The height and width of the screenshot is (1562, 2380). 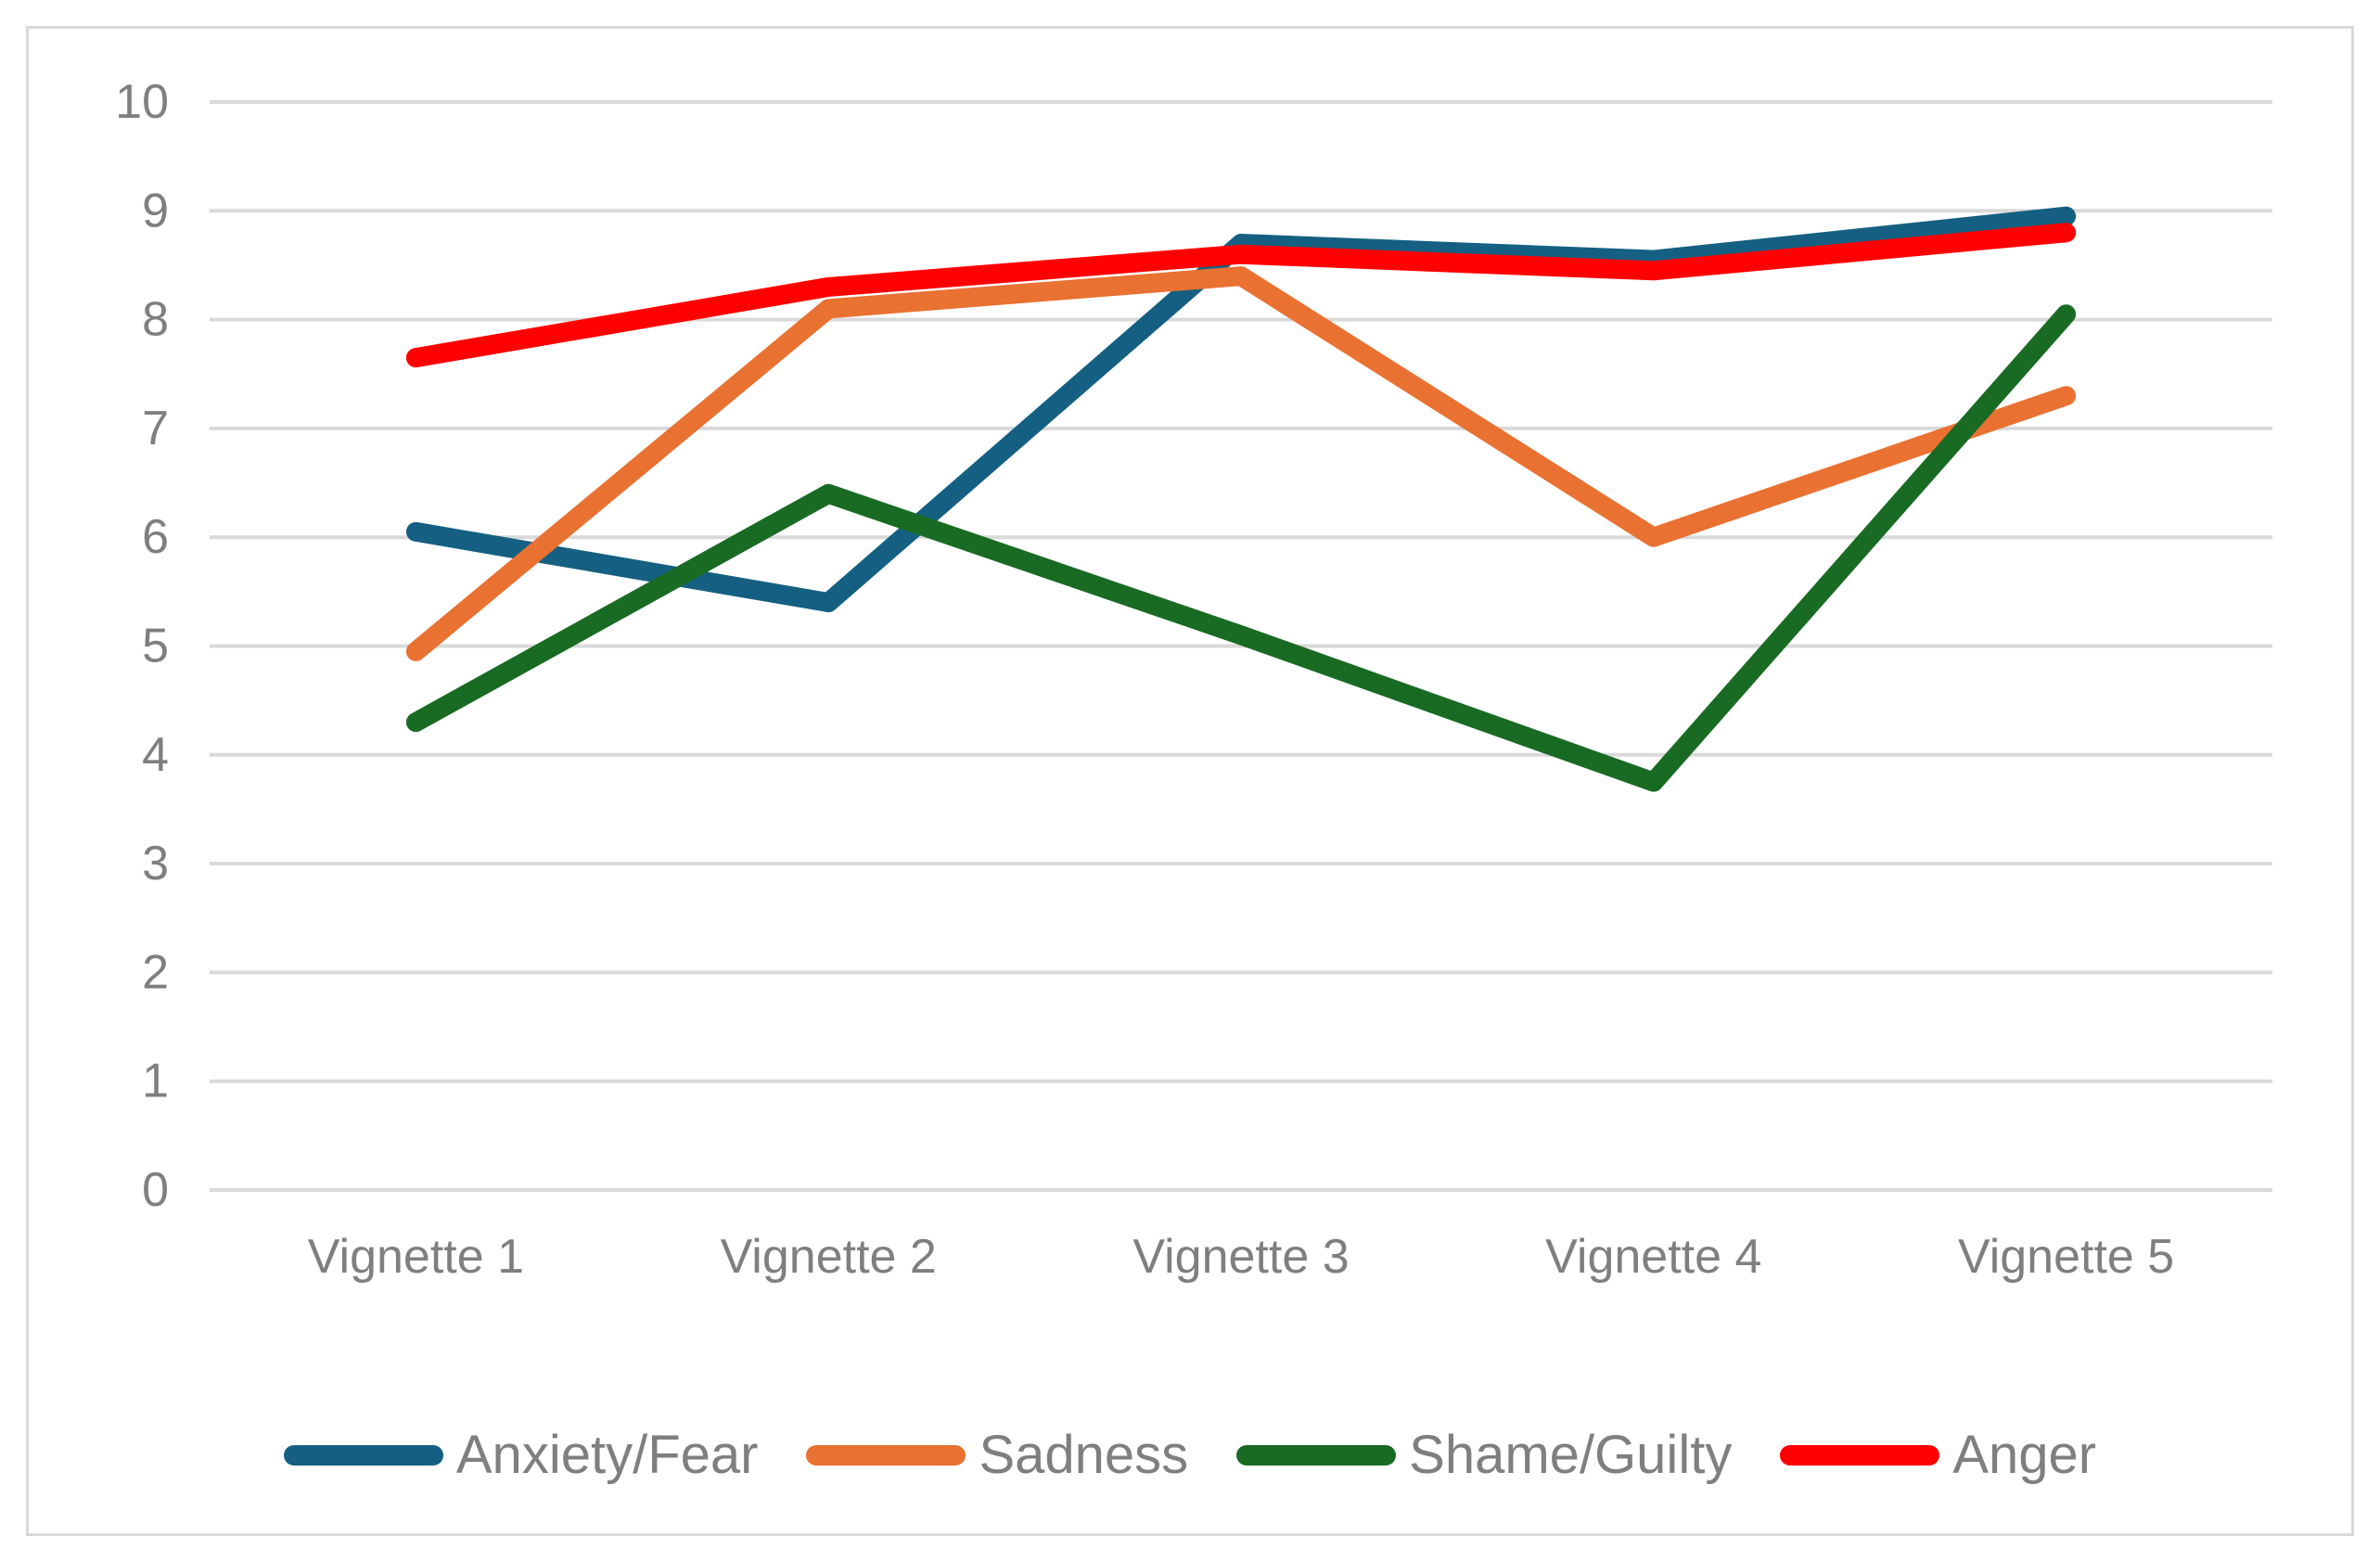 What do you see at coordinates (416, 1257) in the screenshot?
I see `x-axis-category-label: Vignette 1` at bounding box center [416, 1257].